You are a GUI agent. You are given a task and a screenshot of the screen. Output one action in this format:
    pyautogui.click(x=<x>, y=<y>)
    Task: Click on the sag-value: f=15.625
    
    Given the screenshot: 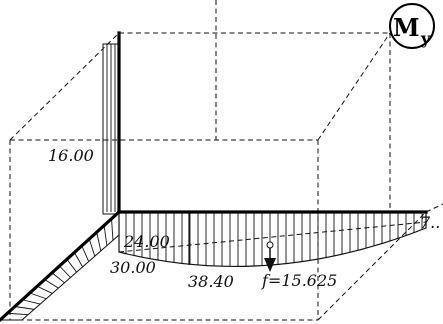 What is the action you would take?
    pyautogui.click(x=299, y=280)
    